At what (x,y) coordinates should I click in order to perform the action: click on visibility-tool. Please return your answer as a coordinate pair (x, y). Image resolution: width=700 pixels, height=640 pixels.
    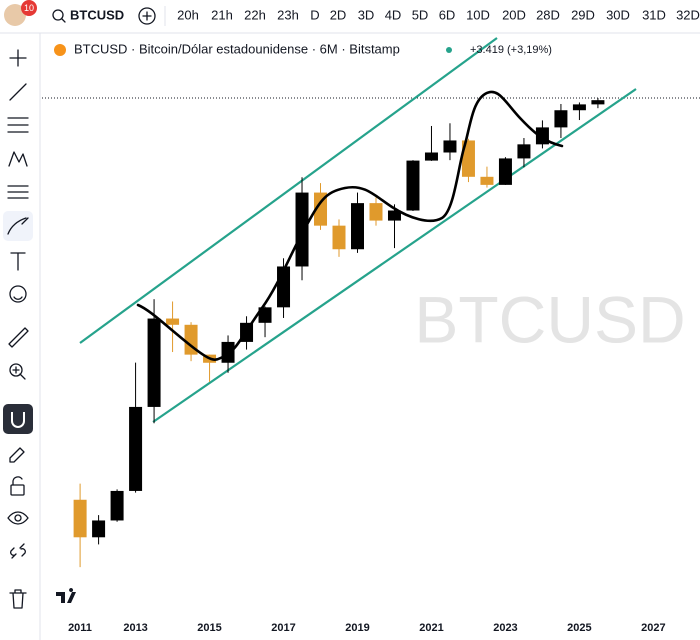
    Looking at the image, I should click on (18, 518).